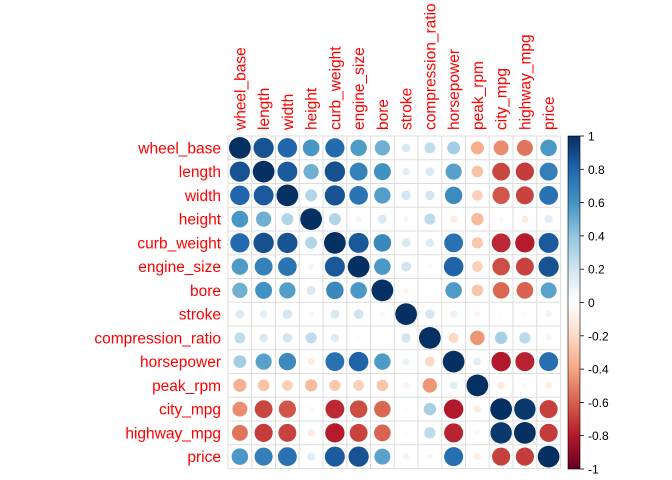  Describe the element at coordinates (453, 290) in the screenshot. I see `corr-circle-bore-horsepower` at that location.